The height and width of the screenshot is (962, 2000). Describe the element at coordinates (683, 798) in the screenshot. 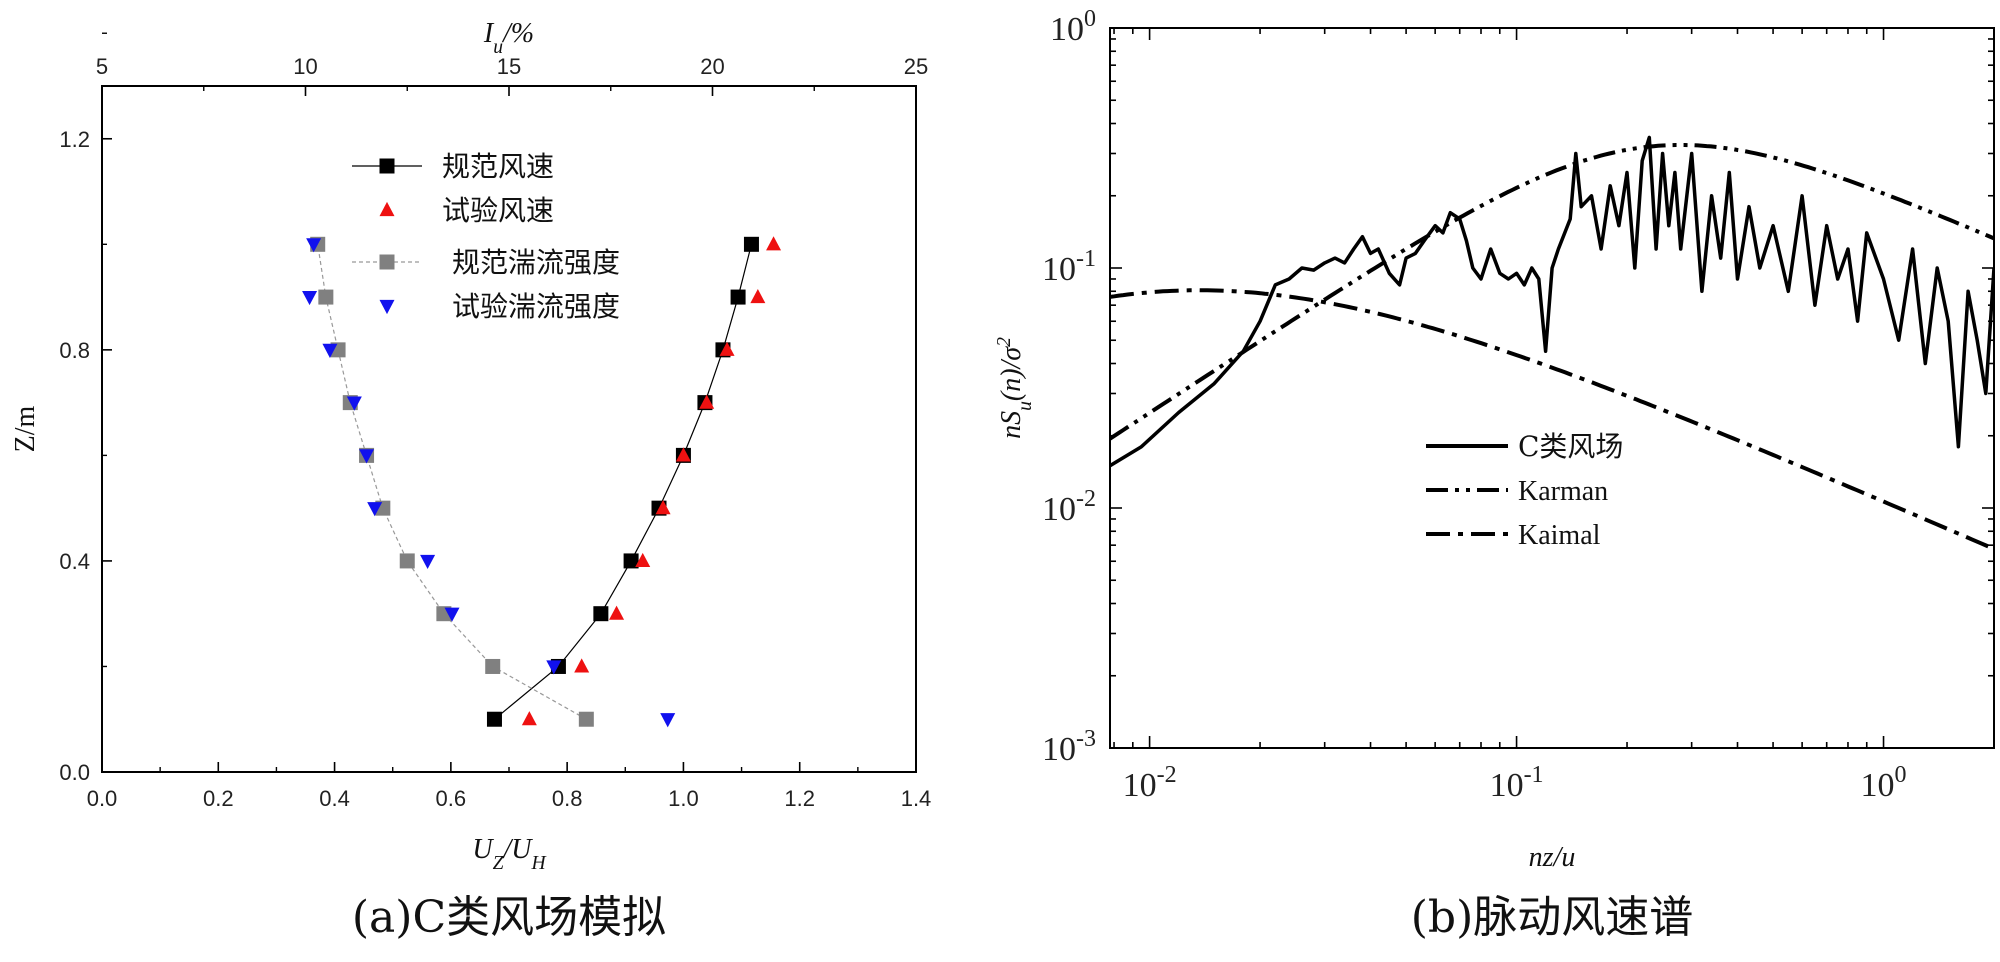

I see `x-tick-label: 1.0` at that location.